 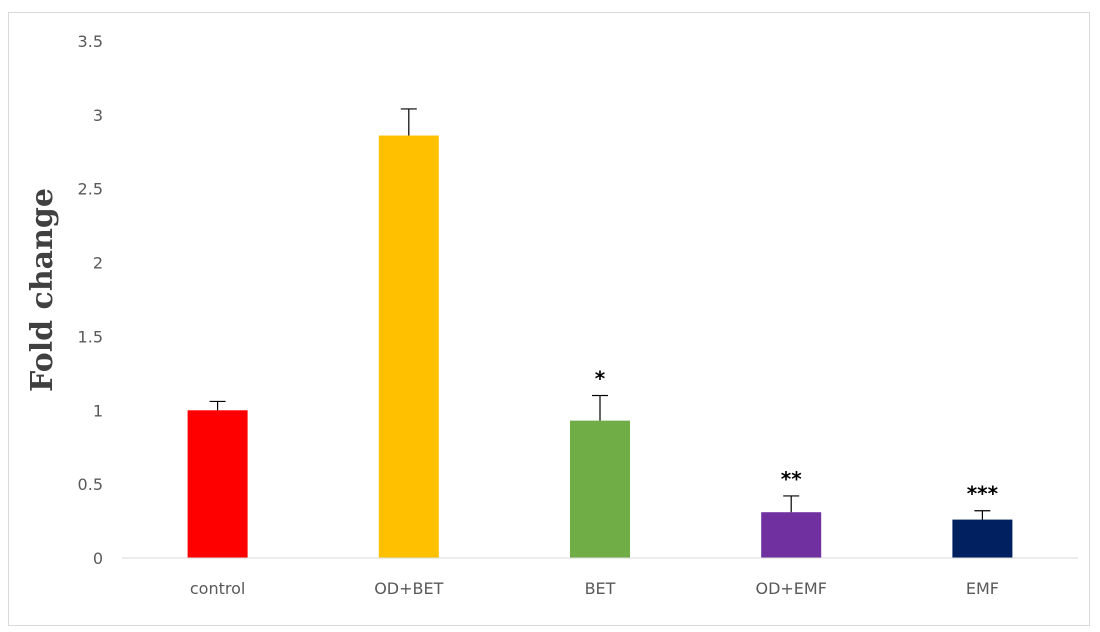 I want to click on x-tick-label: EMF, so click(x=982, y=588).